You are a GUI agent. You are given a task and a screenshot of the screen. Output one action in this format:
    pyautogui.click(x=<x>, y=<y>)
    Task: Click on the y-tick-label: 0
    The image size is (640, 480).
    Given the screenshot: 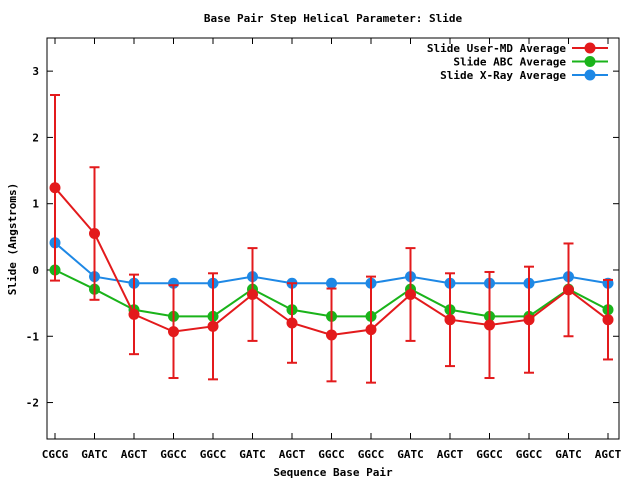 What is the action you would take?
    pyautogui.click(x=35, y=270)
    